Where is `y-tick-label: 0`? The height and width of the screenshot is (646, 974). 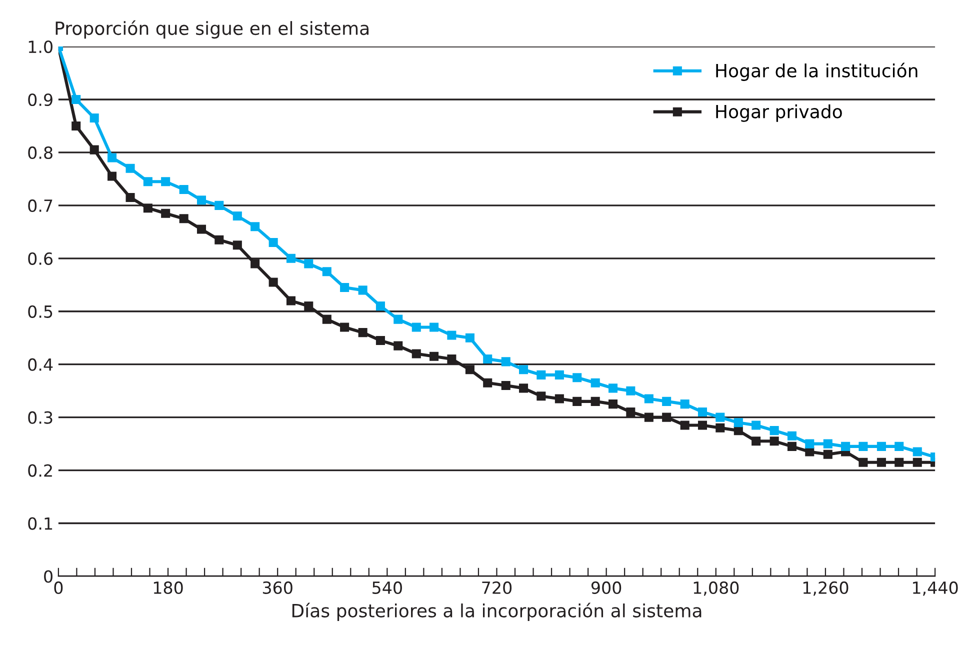 y-tick-label: 0 is located at coordinates (48, 576).